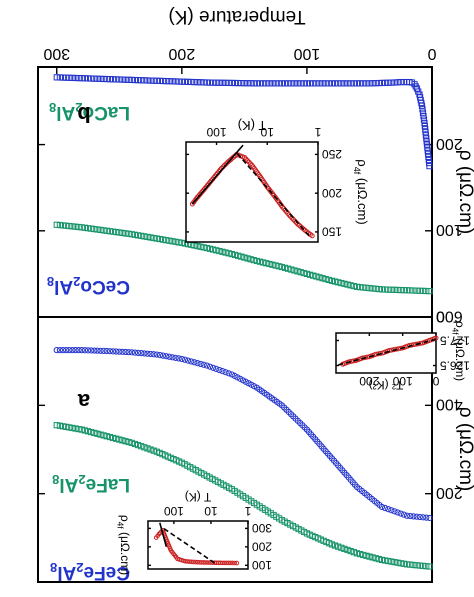  Describe the element at coordinates (317, 132) in the screenshot. I see `x-tick-label: 1` at that location.